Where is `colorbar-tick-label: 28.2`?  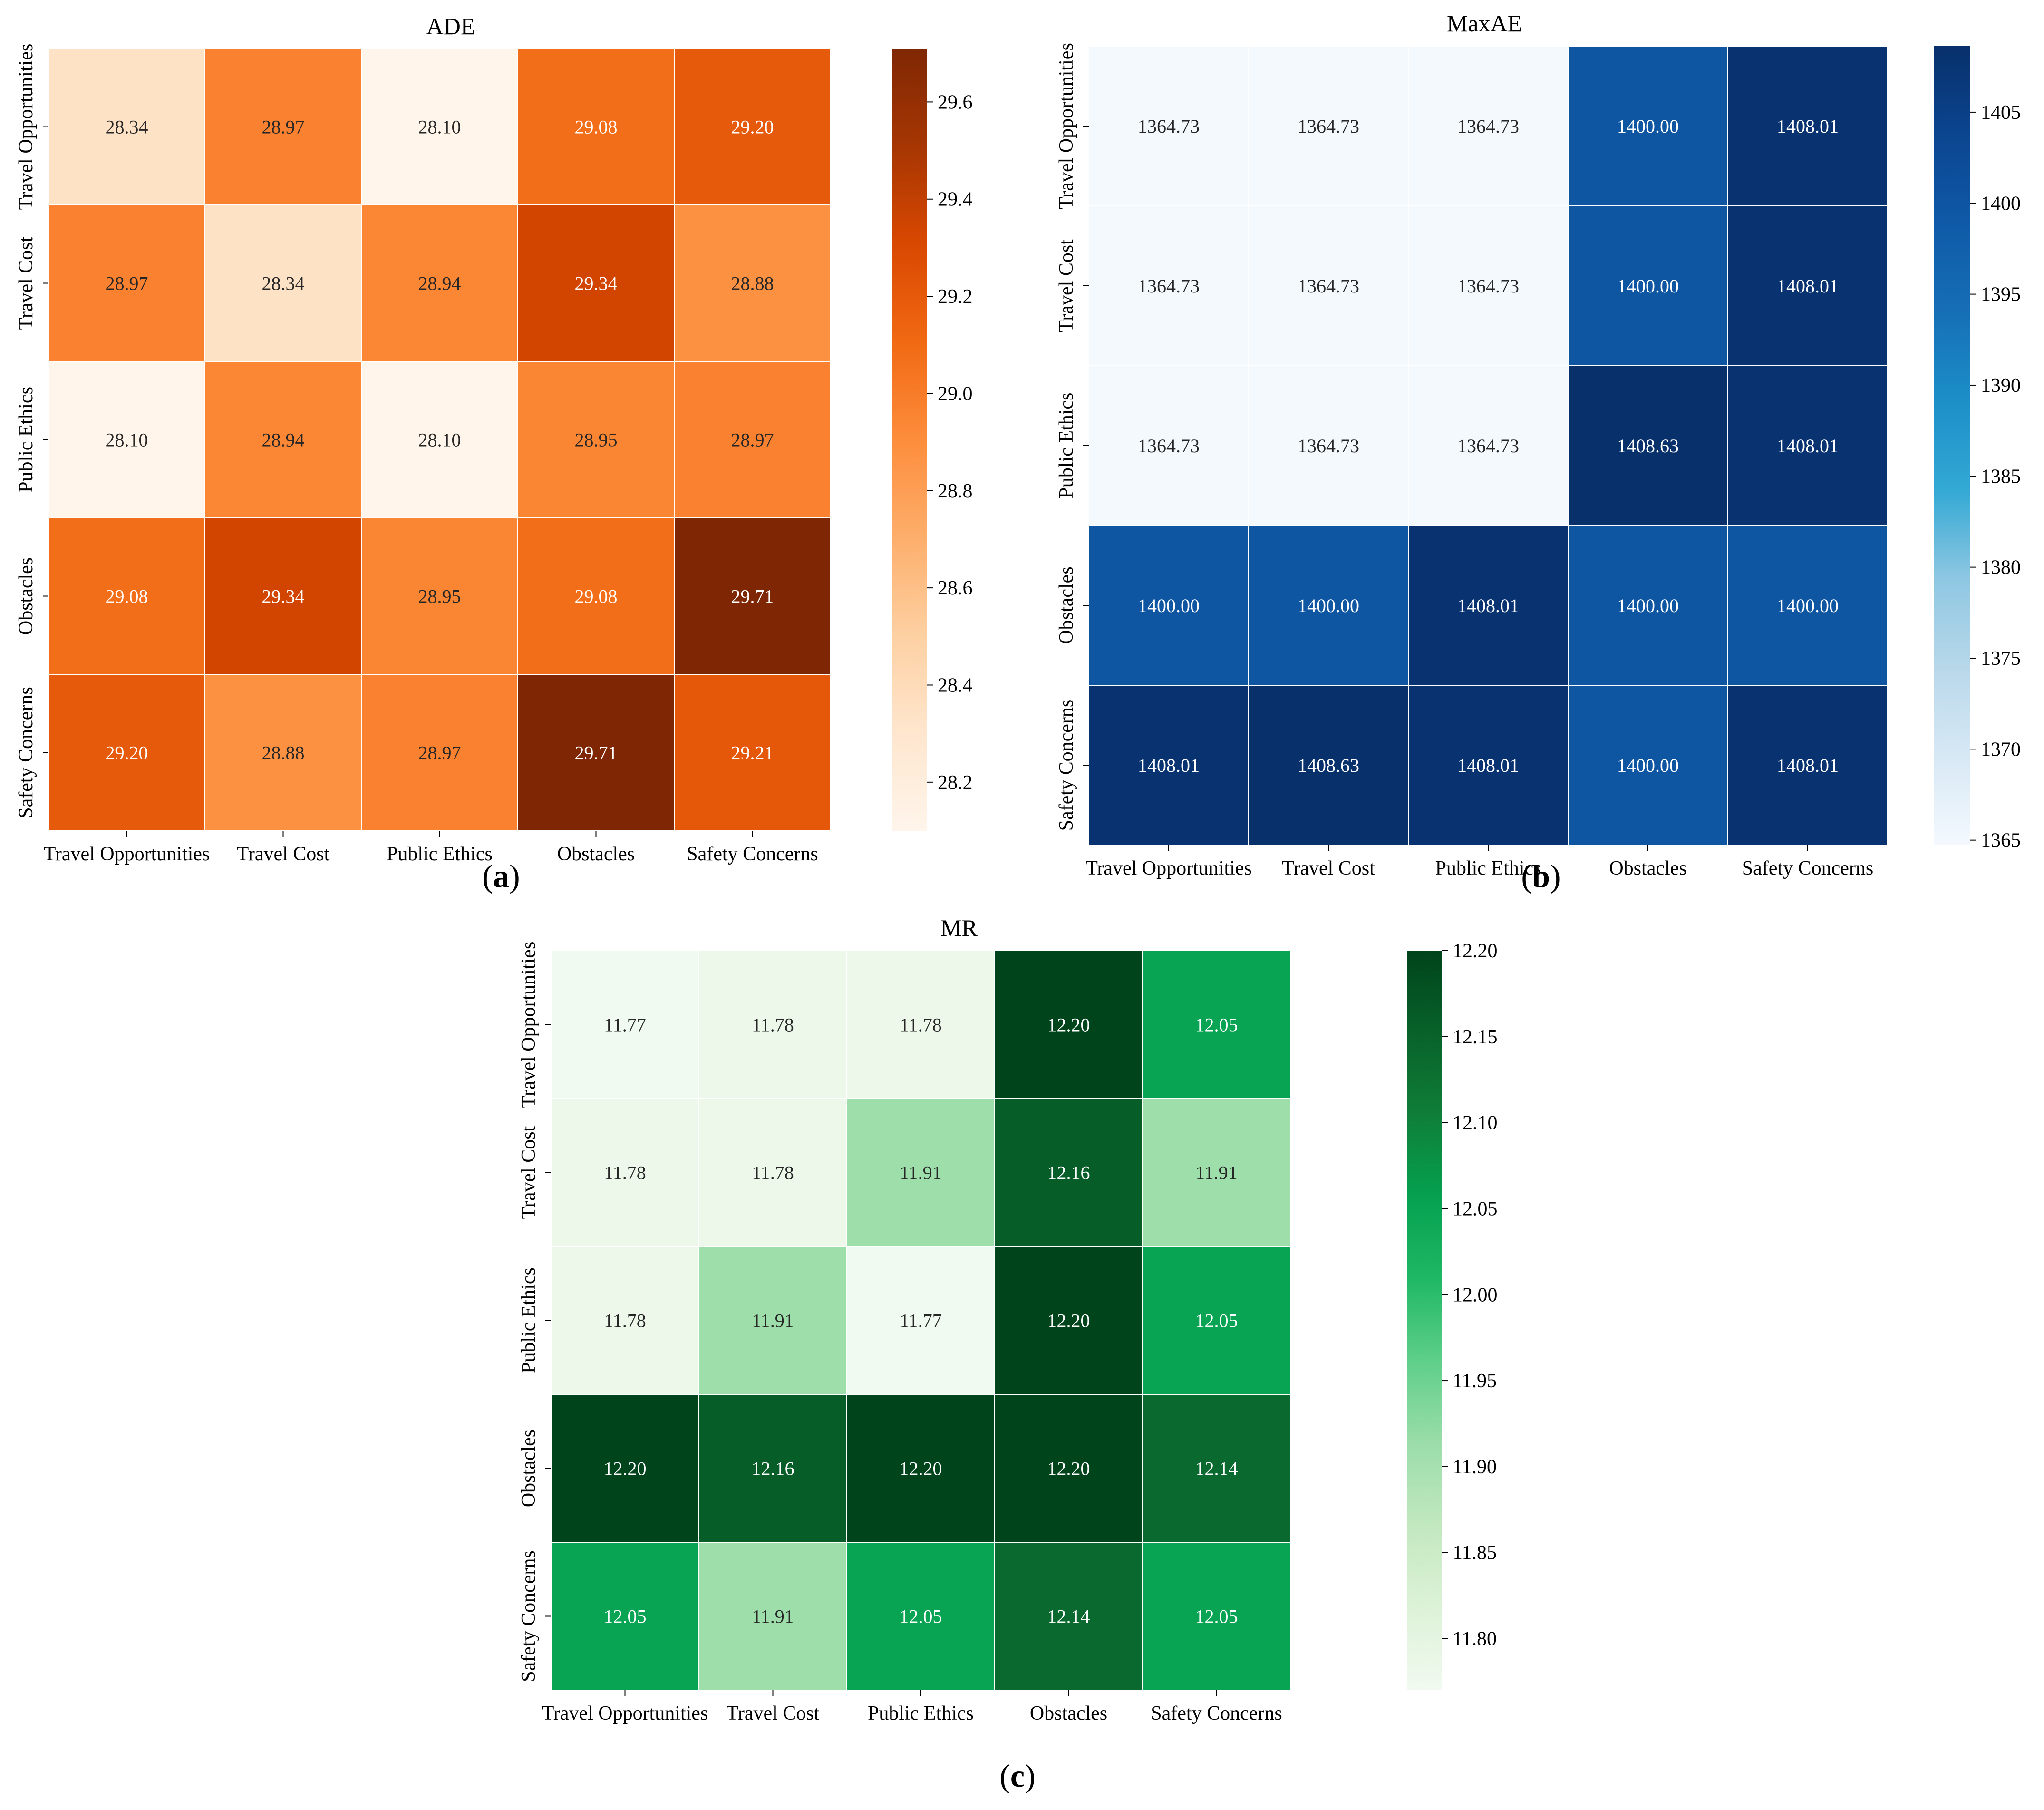
colorbar-tick-label: 28.2 is located at coordinates (955, 783).